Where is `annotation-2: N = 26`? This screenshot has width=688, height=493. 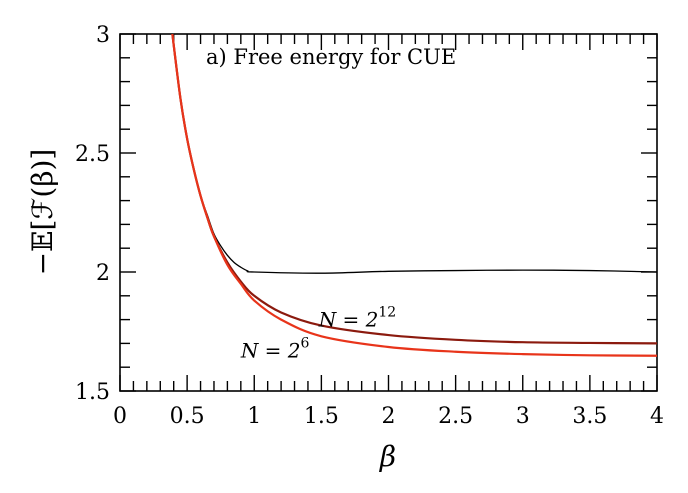
annotation-2: N = 26 is located at coordinates (275, 349).